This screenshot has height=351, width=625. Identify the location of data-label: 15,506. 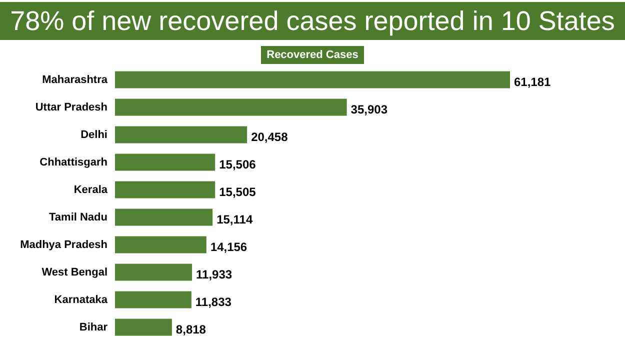
(237, 164).